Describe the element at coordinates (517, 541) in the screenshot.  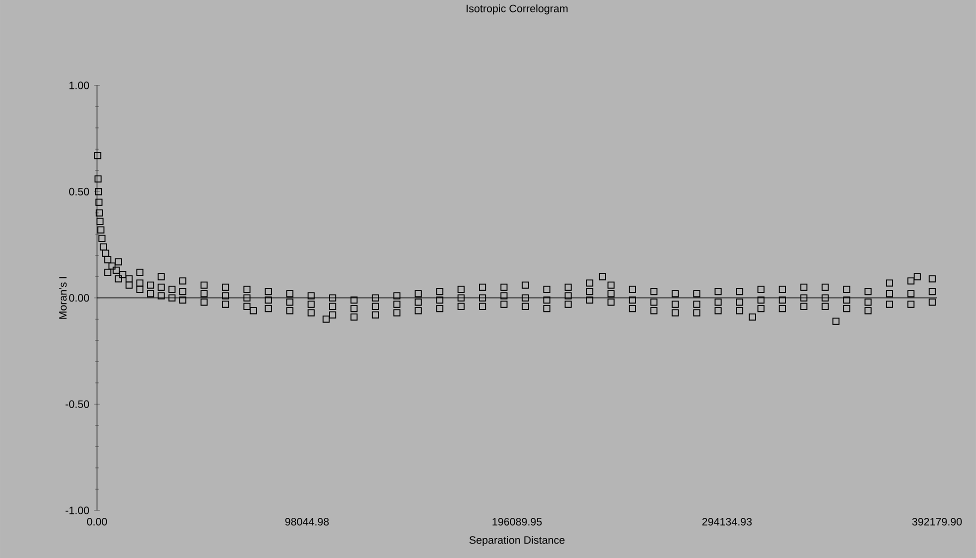
I see `x-axis-title: Separation Distance` at that location.